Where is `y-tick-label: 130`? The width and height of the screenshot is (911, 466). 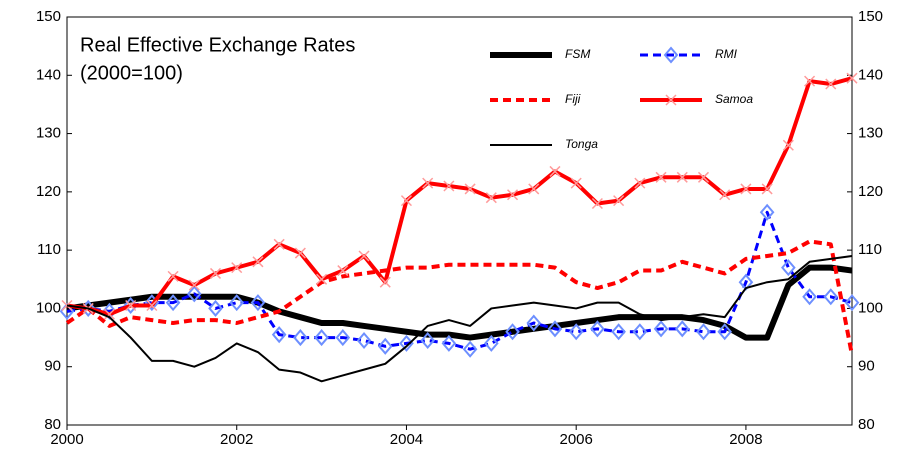
y-tick-label: 130 is located at coordinates (48, 133).